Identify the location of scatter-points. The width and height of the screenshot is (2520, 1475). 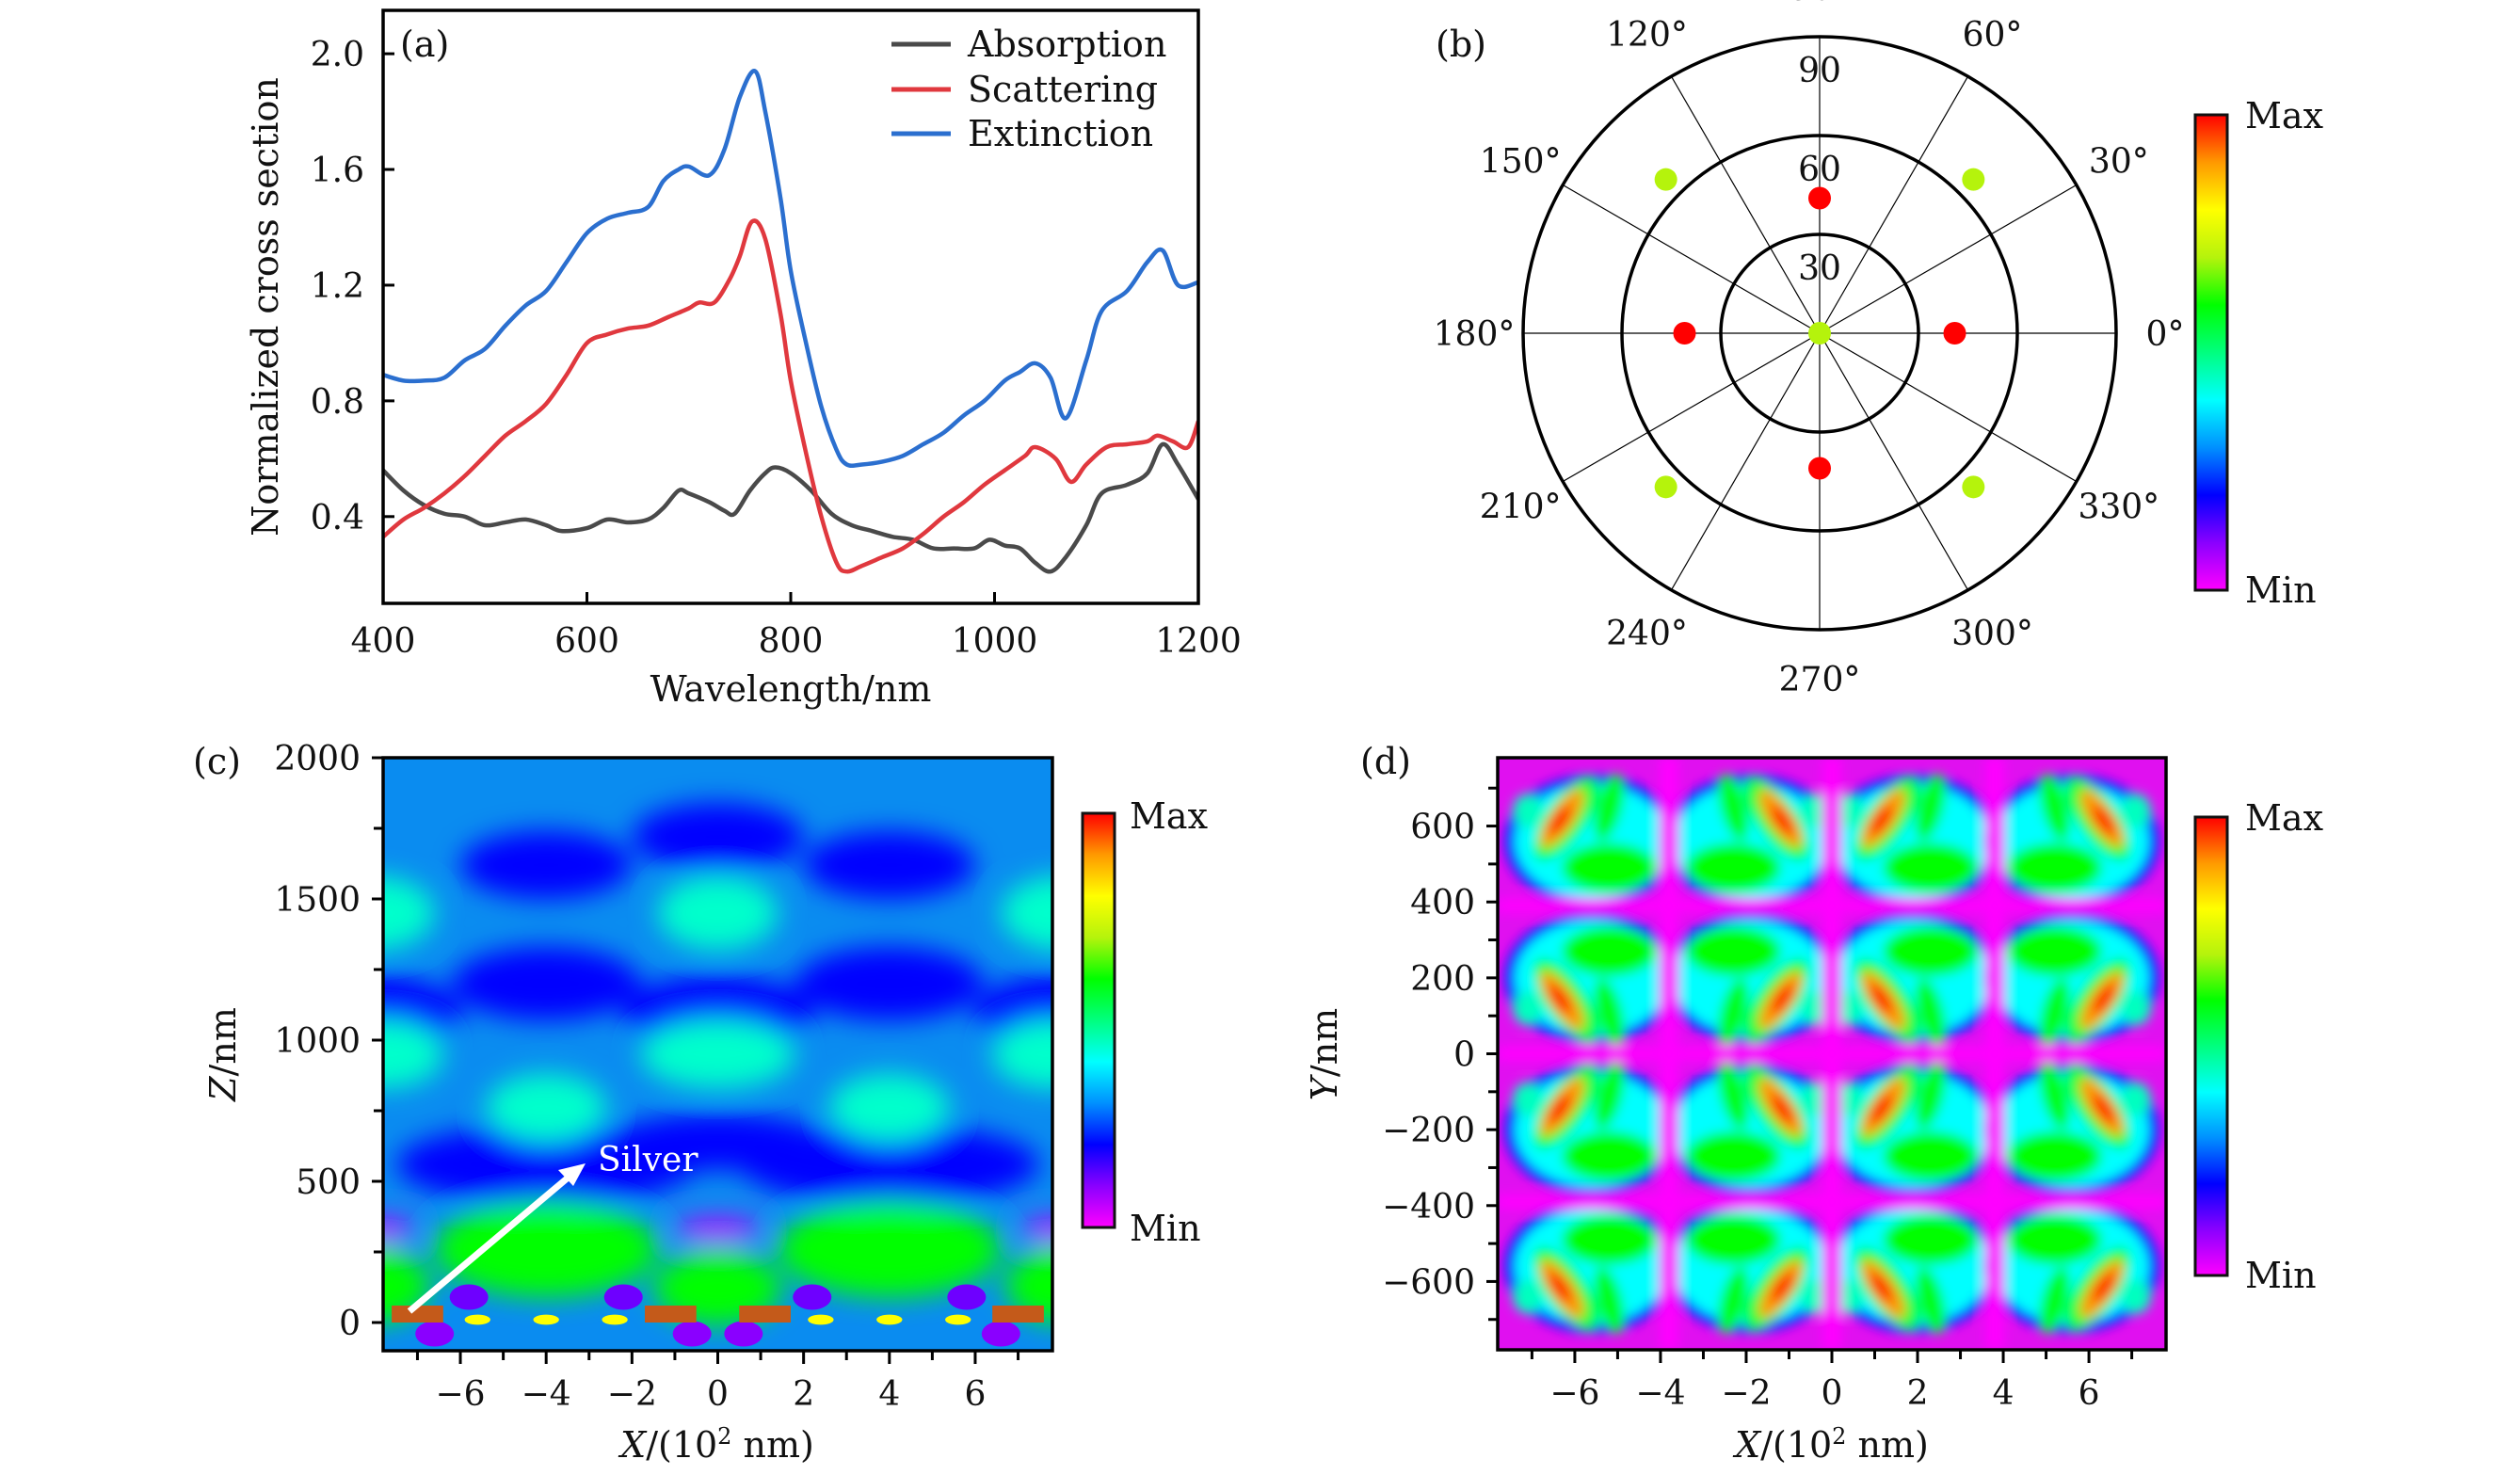
(1819, 333).